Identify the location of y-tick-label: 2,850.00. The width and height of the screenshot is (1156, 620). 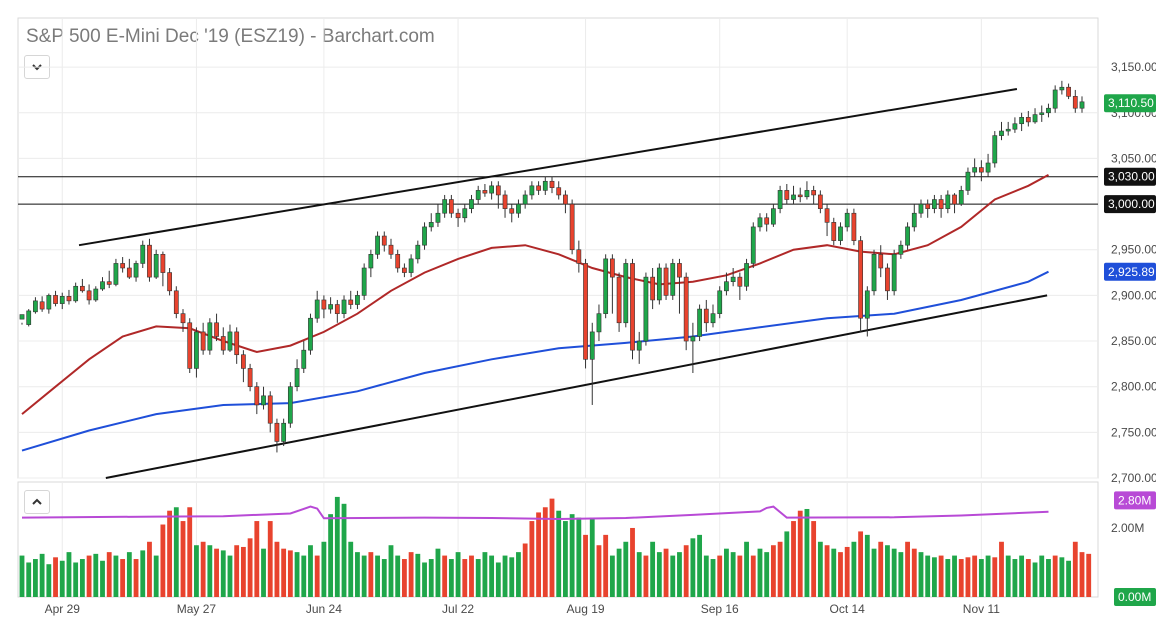
(1133, 341).